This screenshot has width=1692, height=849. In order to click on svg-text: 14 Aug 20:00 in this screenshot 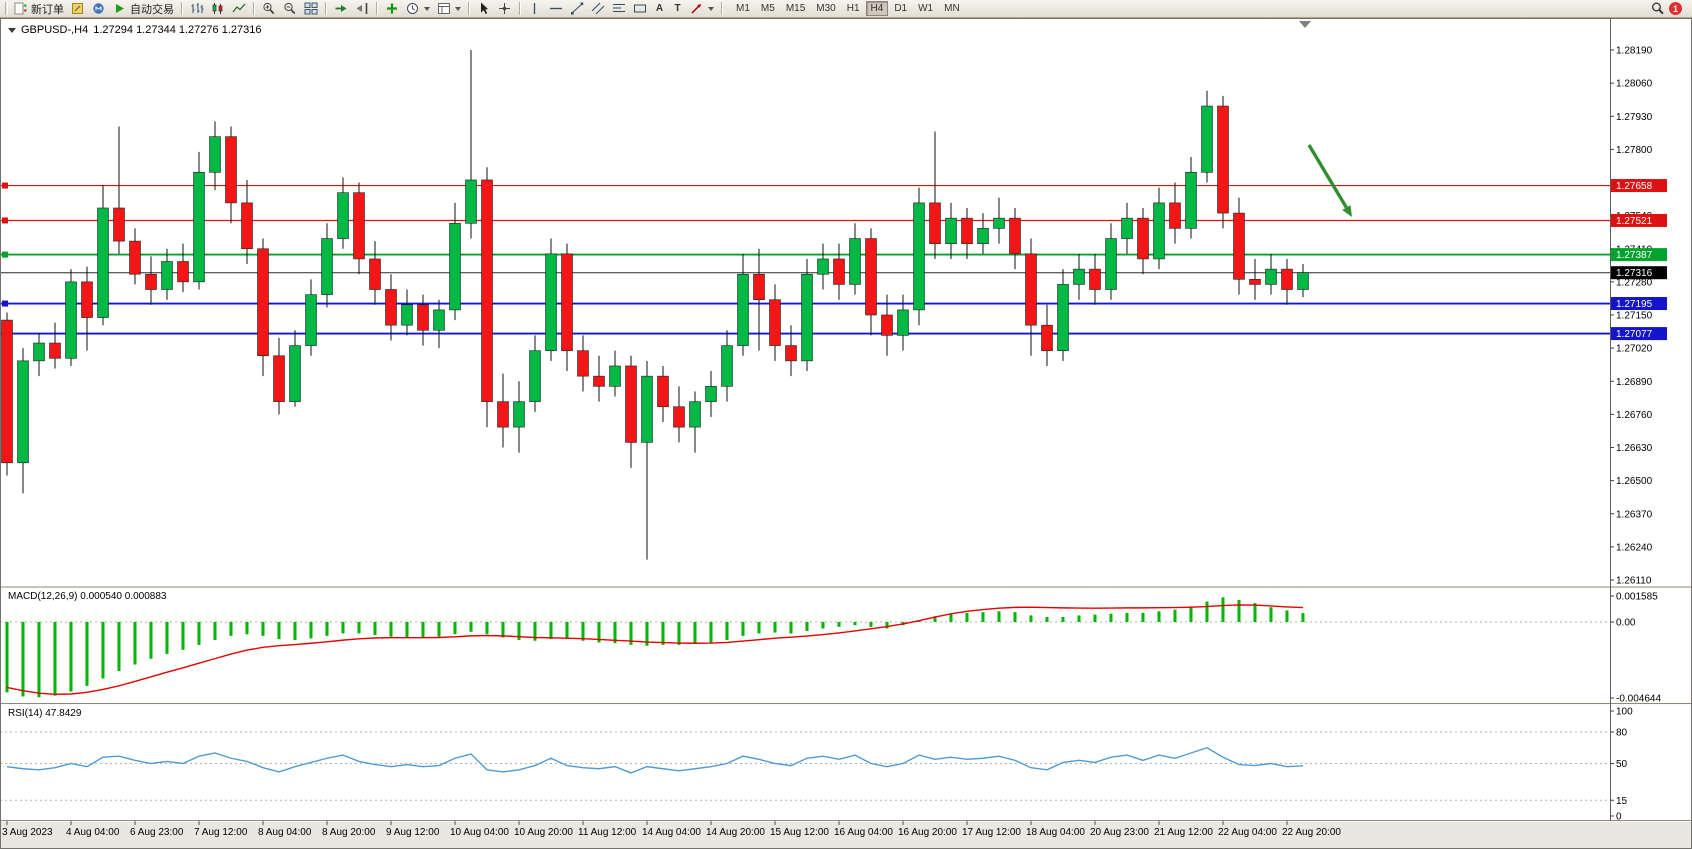, I will do `click(735, 832)`.